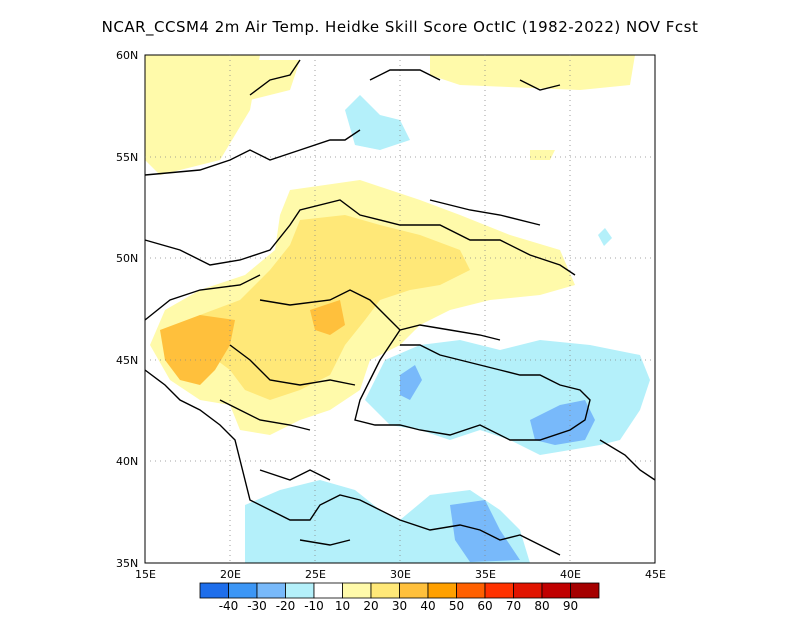 The image size is (800, 618). I want to click on yellow-region-nw2, so click(262, 80).